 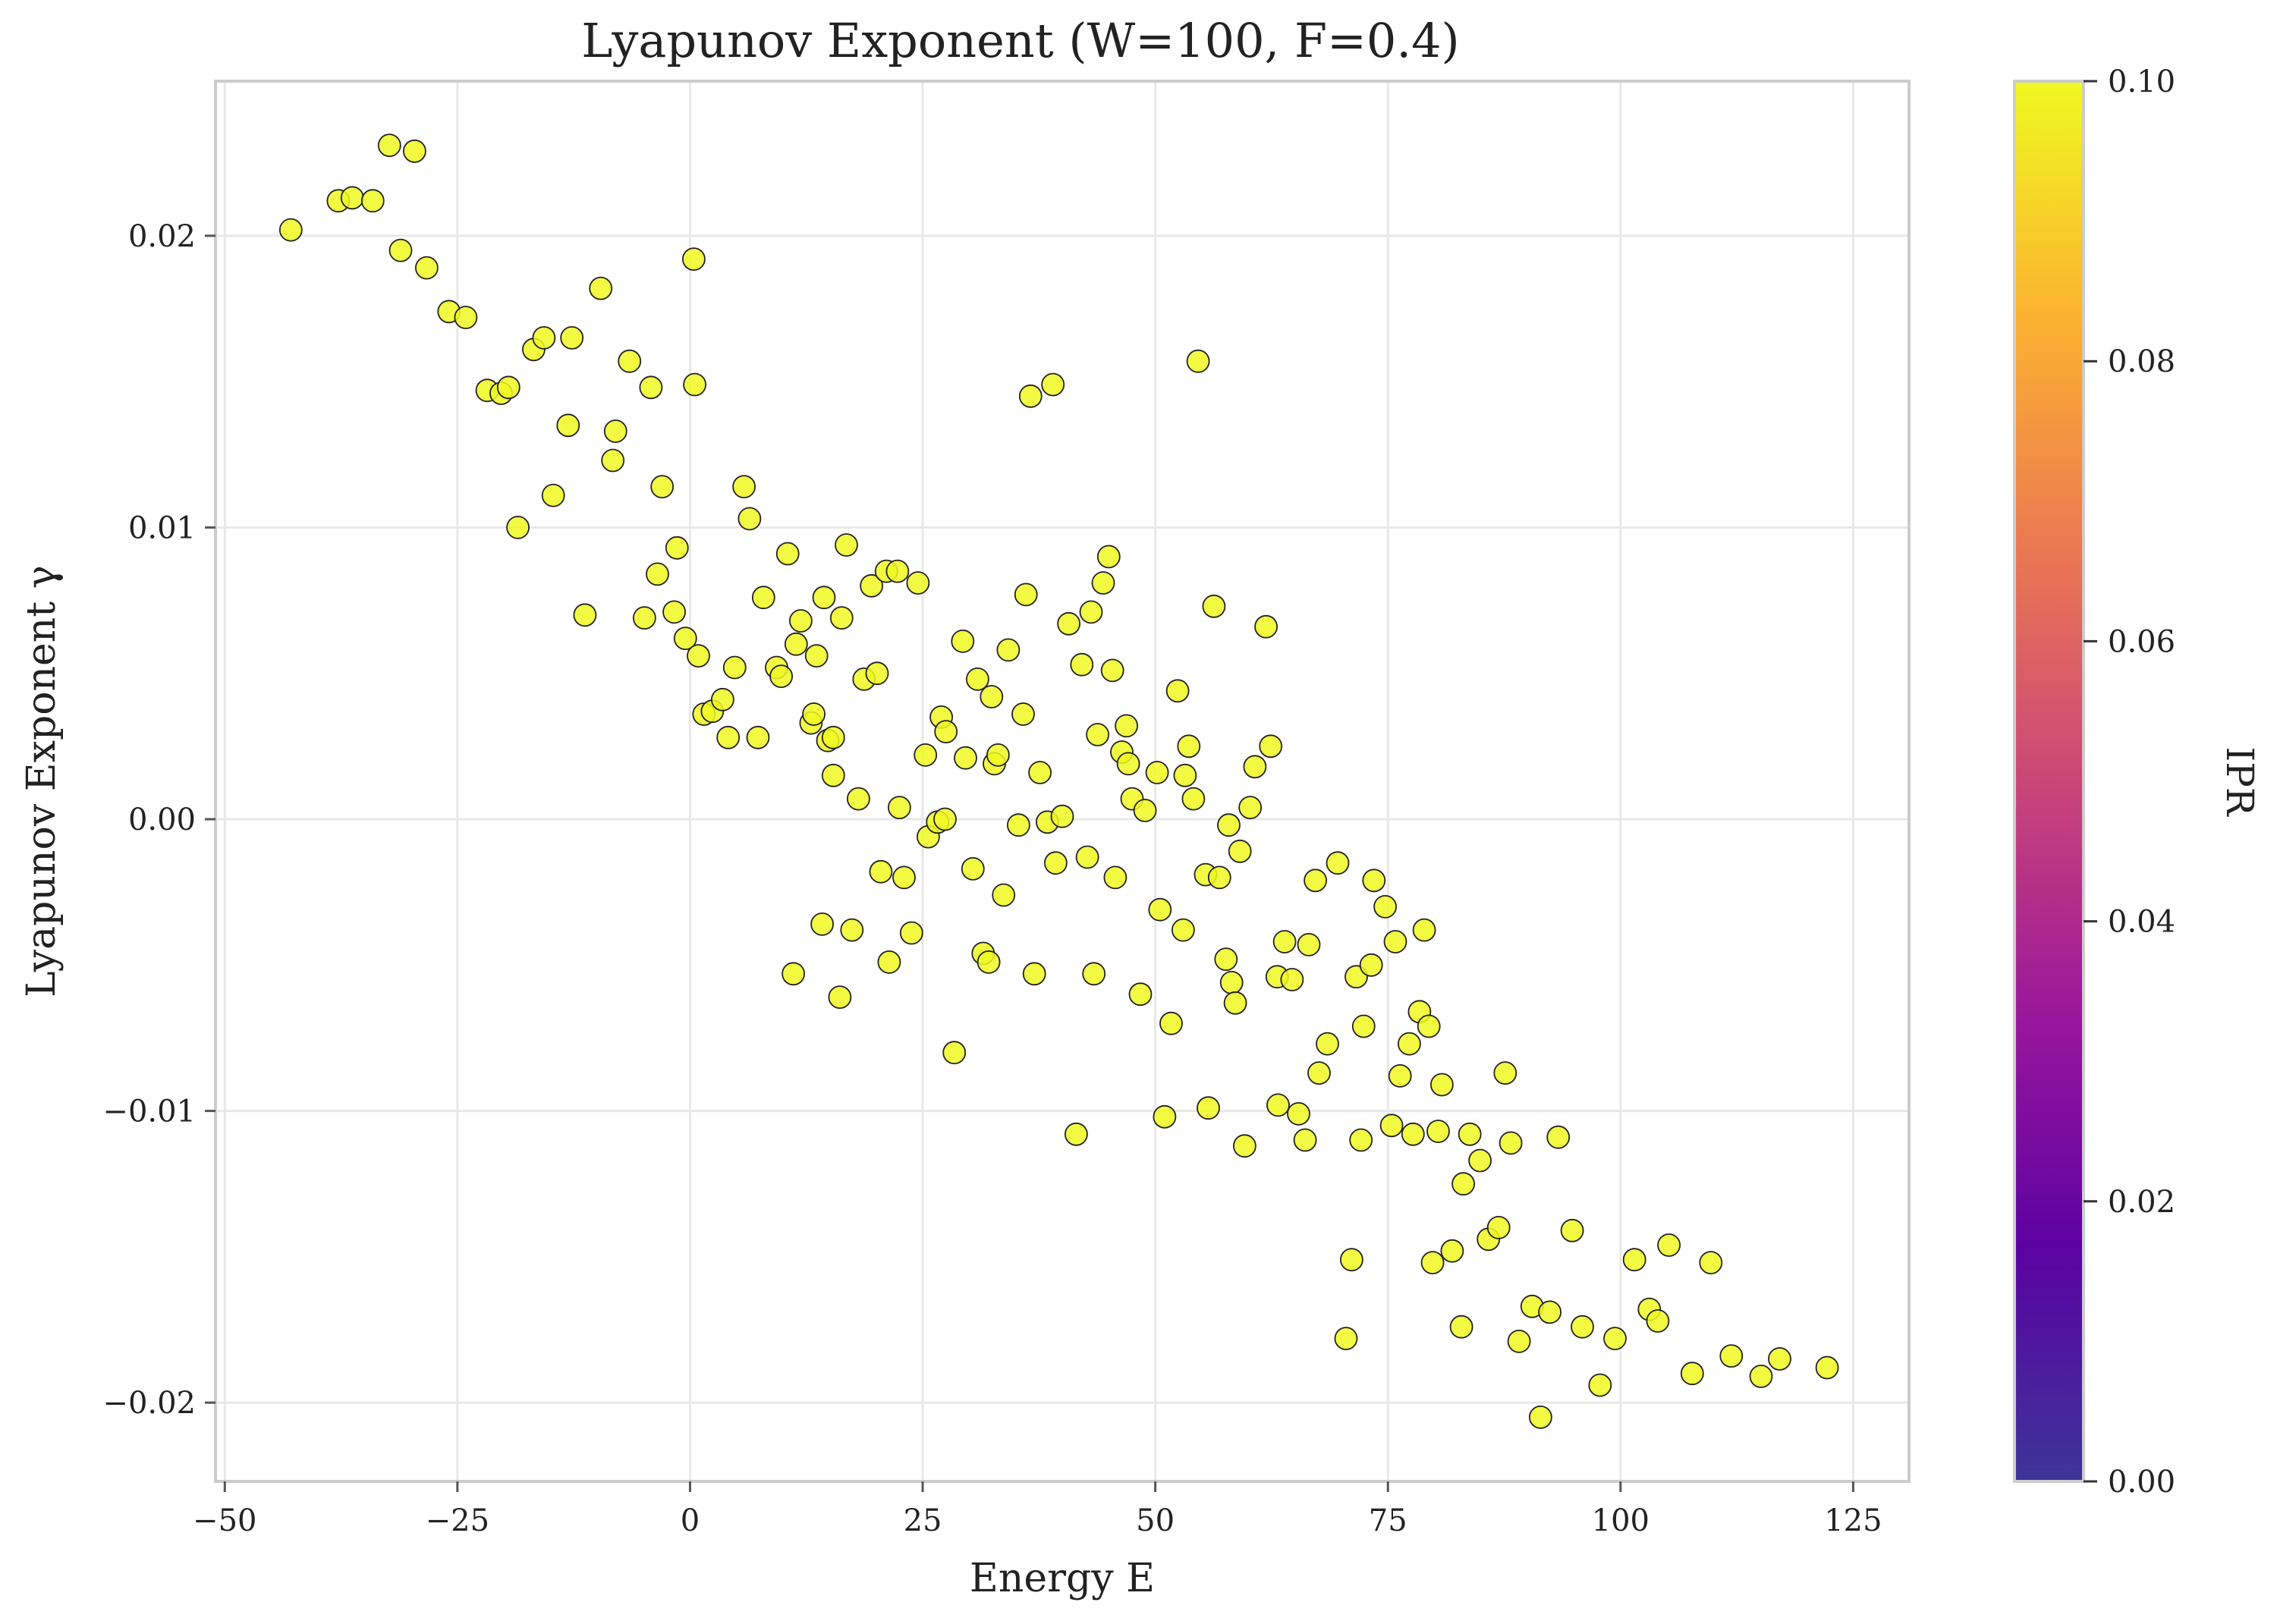 What do you see at coordinates (923, 1520) in the screenshot?
I see `x-tick-label: 25` at bounding box center [923, 1520].